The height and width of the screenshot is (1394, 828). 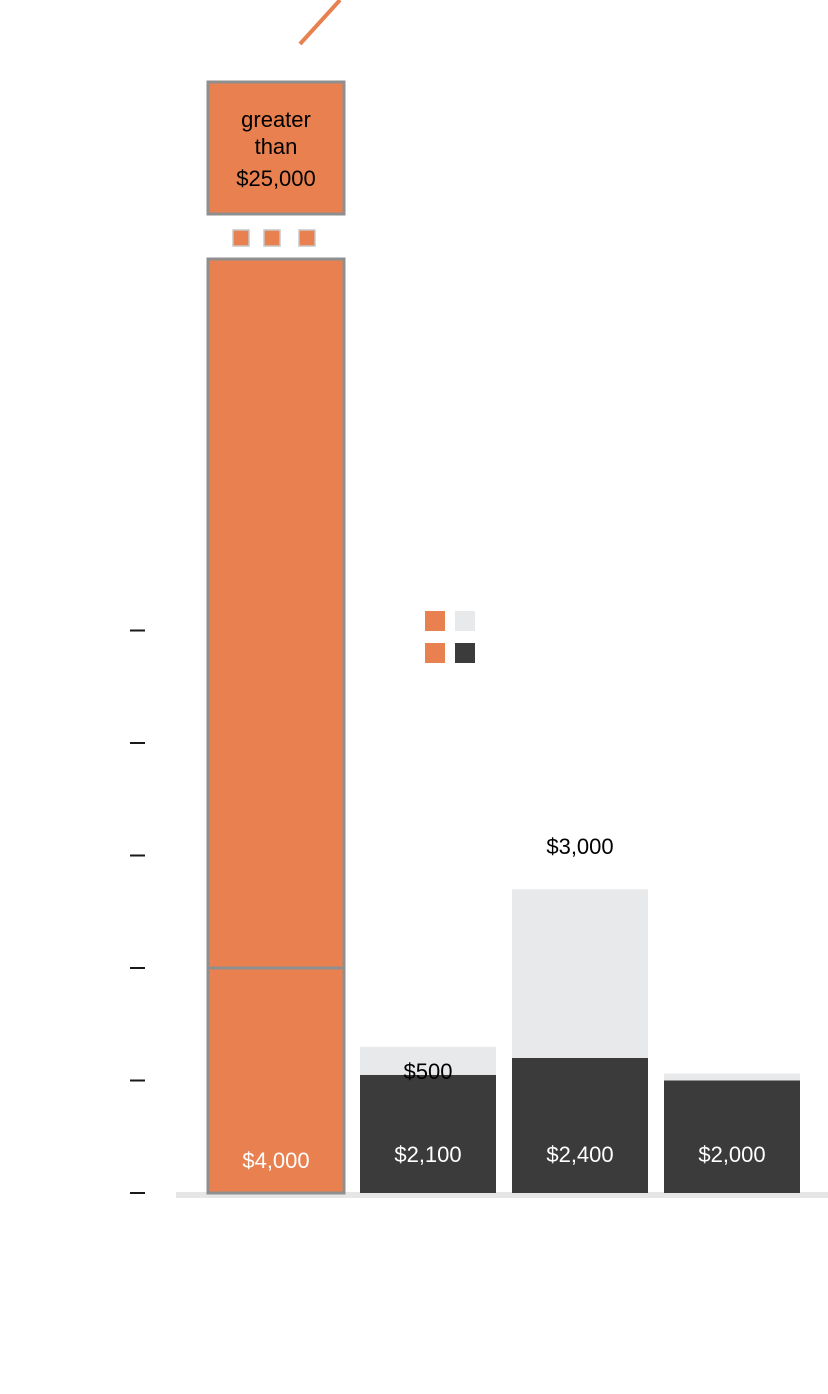 I want to click on bar-1-segment-broken-top, so click(x=276, y=148).